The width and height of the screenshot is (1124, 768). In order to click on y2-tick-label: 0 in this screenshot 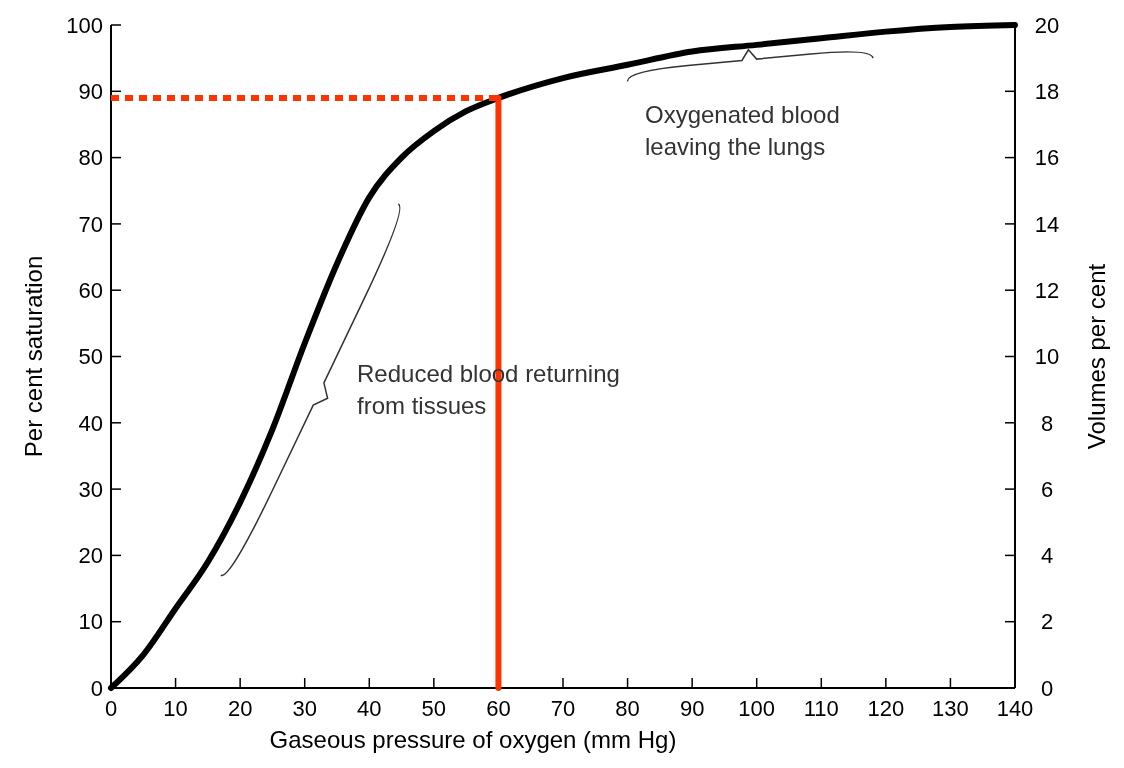, I will do `click(1047, 688)`.